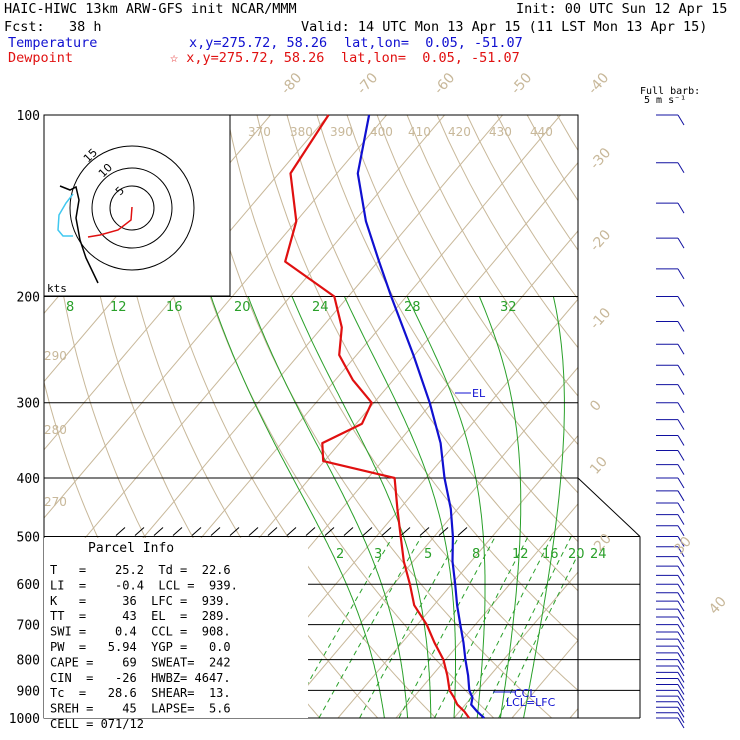 This screenshot has height=740, width=740. I want to click on parcel-info-row: T = 25.2 Td = 22.6, so click(140, 570).